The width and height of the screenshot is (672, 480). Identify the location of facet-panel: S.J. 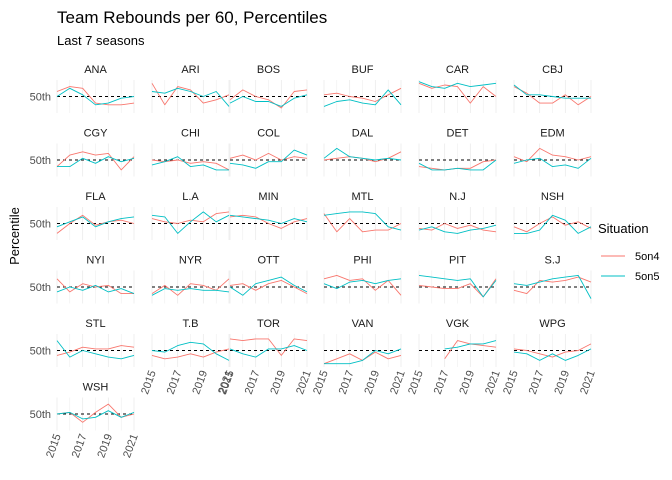
(552, 279).